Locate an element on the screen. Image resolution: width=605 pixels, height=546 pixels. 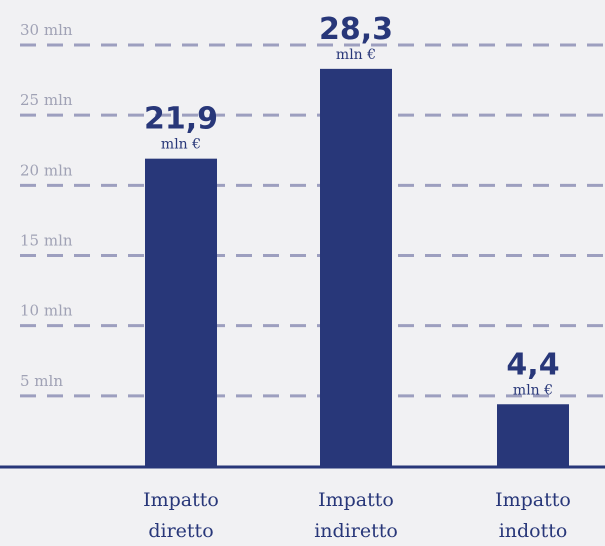
y-tick-label: 20 mln is located at coordinates (46, 170).